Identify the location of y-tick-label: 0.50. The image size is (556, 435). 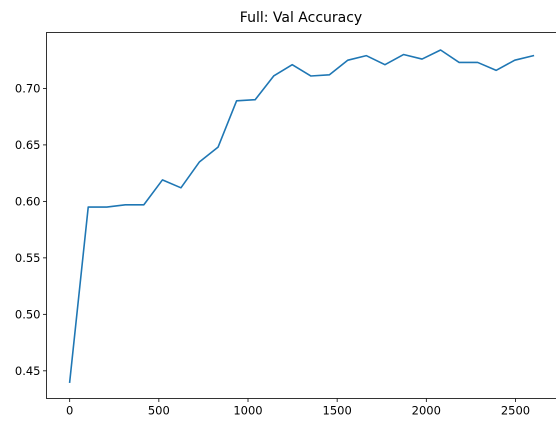
(28, 314).